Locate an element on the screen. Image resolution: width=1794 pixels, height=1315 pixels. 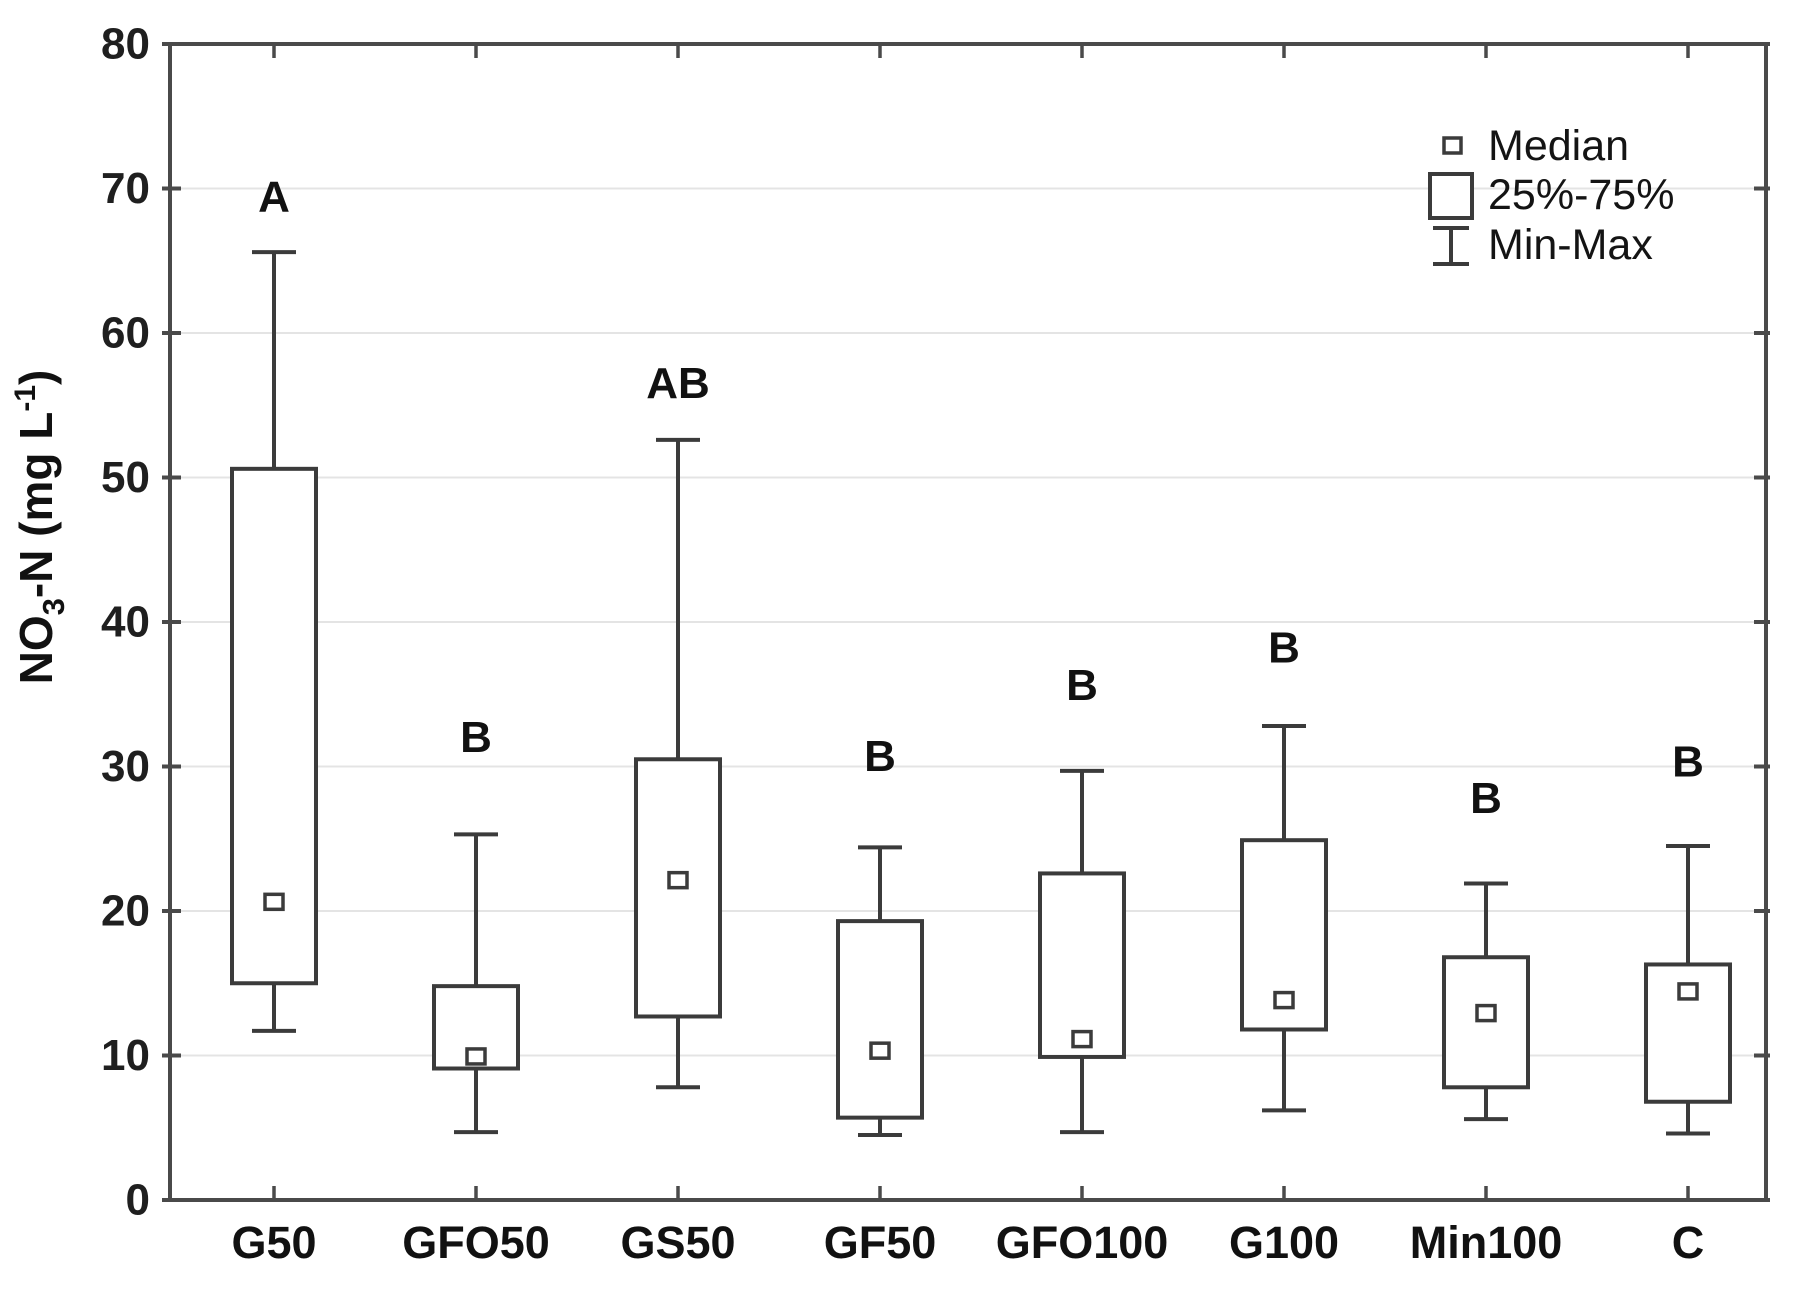
sig-letter-Min100: B is located at coordinates (1486, 798).